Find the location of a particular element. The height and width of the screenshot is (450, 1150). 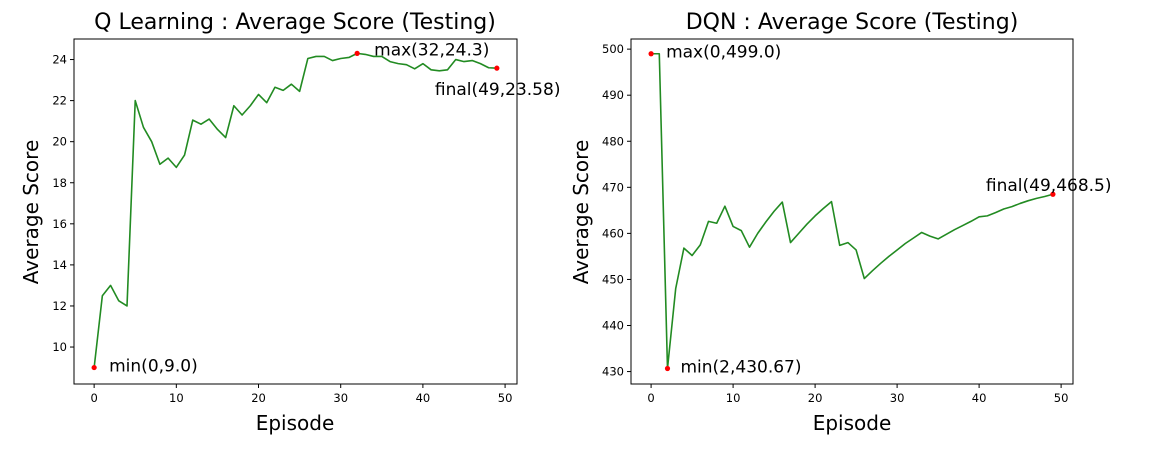

dqn-y-tick-label: 470 is located at coordinates (613, 187).